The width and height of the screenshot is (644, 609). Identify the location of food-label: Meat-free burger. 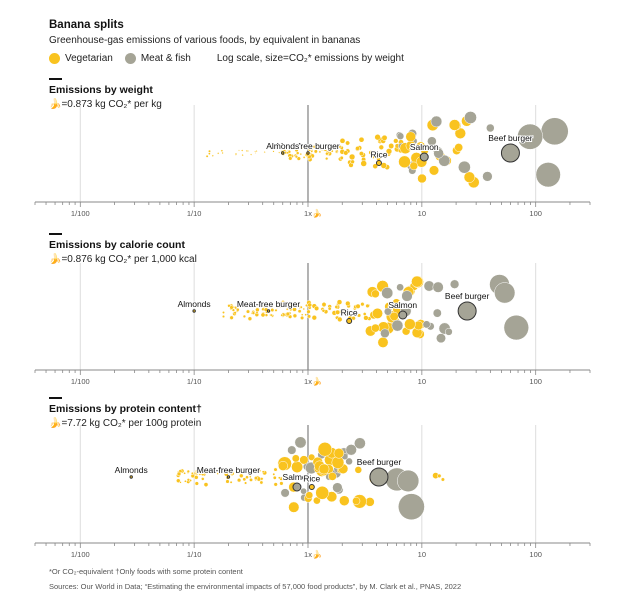
(307, 146).